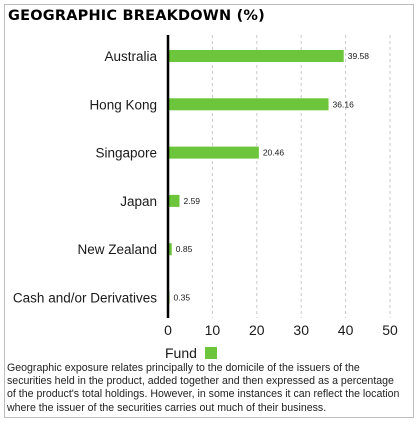 This screenshot has height=424, width=420. I want to click on category-label: Cash and/or Derivatives, so click(85, 298).